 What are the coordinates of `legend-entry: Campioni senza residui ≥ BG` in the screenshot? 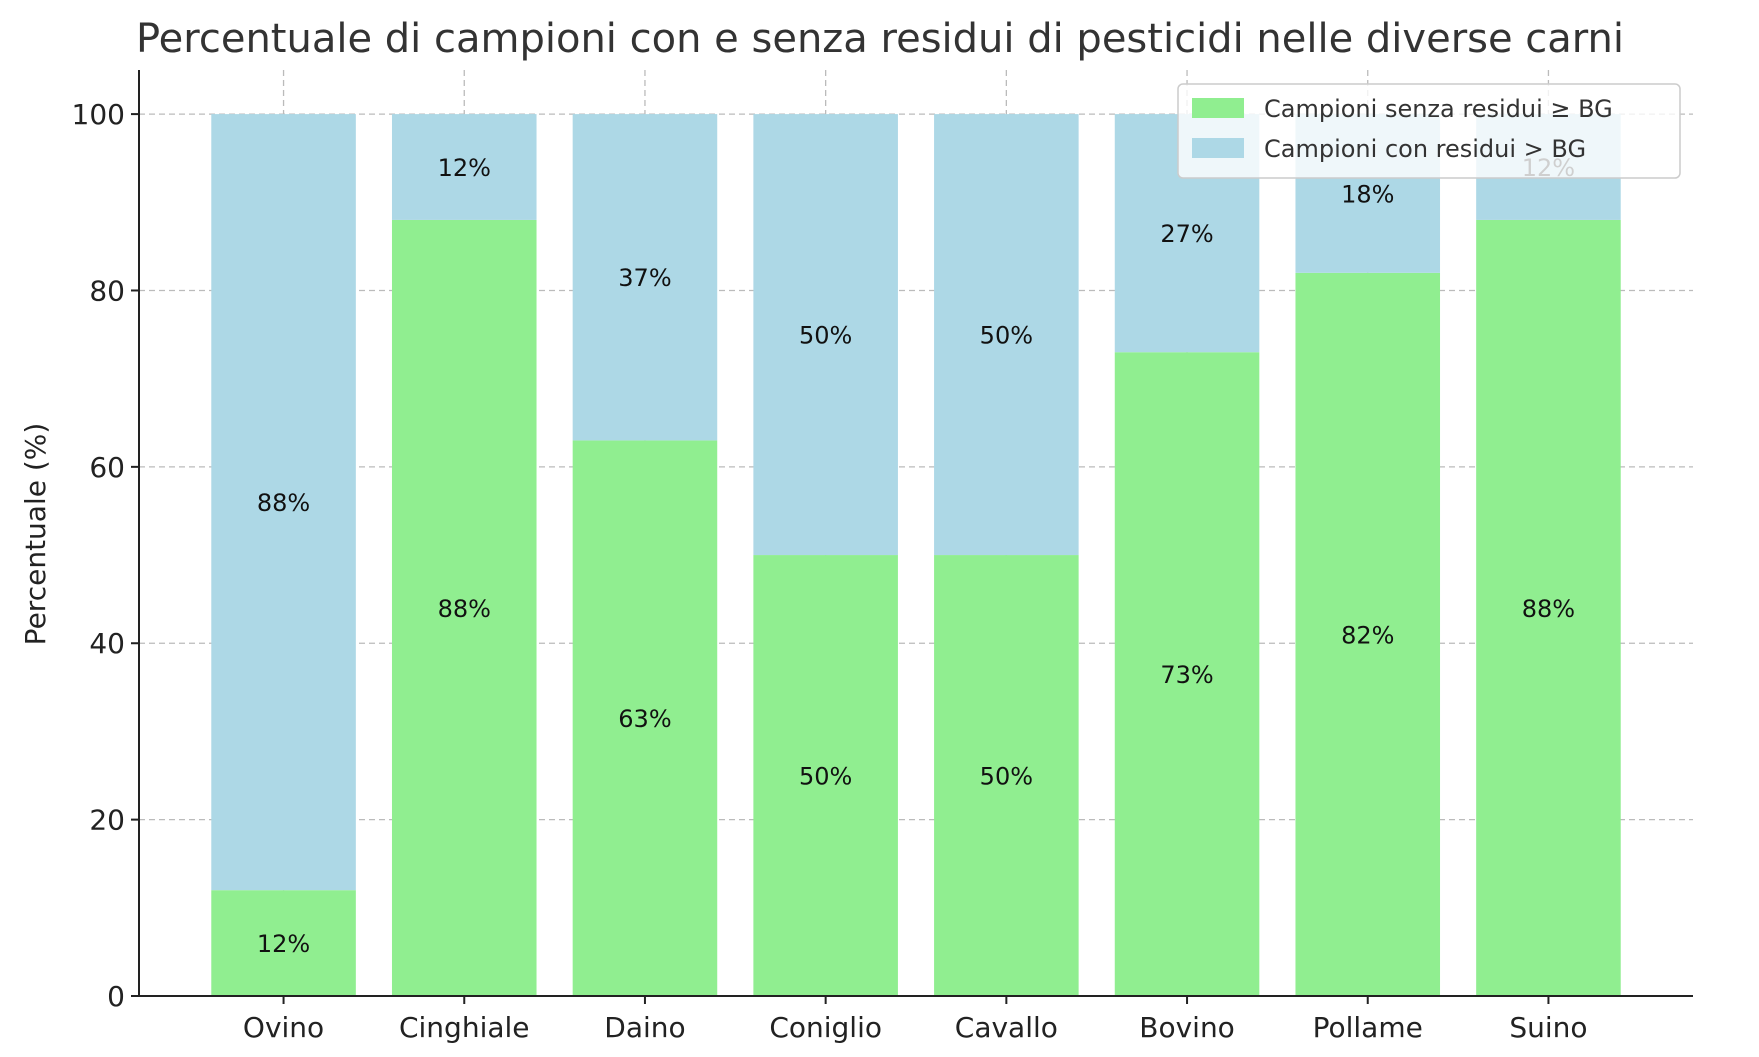 It's located at (1438, 109).